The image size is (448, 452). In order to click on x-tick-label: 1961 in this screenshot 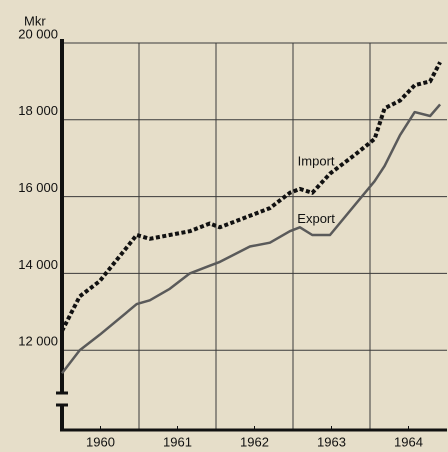, I will do `click(177, 441)`.